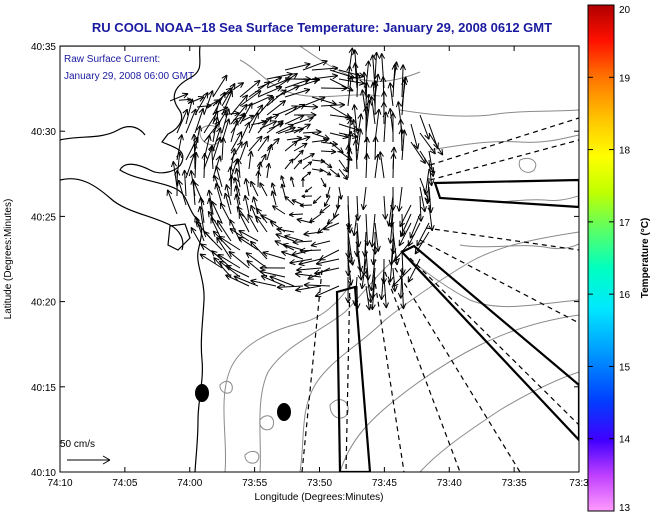  Describe the element at coordinates (43, 303) in the screenshot. I see `y-tick-label: 40:20` at that location.